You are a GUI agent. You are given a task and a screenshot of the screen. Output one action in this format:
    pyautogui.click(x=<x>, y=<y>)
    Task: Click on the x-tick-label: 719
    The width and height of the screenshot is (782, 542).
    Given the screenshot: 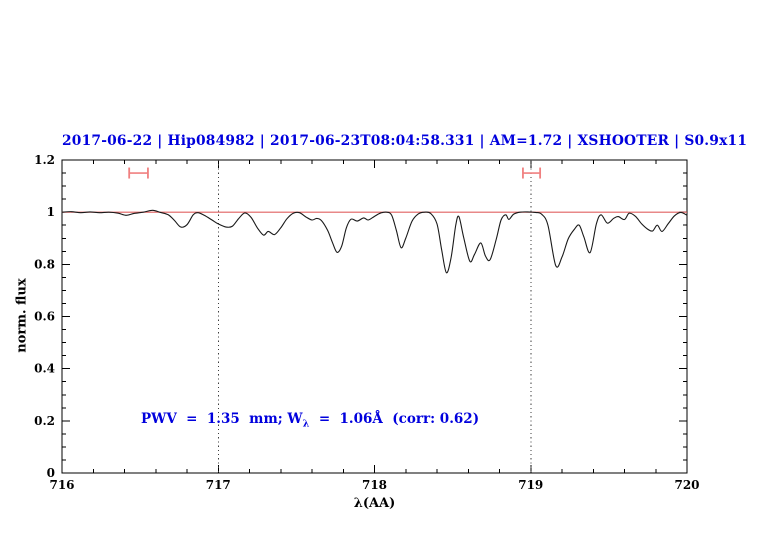 What is the action you would take?
    pyautogui.click(x=530, y=485)
    